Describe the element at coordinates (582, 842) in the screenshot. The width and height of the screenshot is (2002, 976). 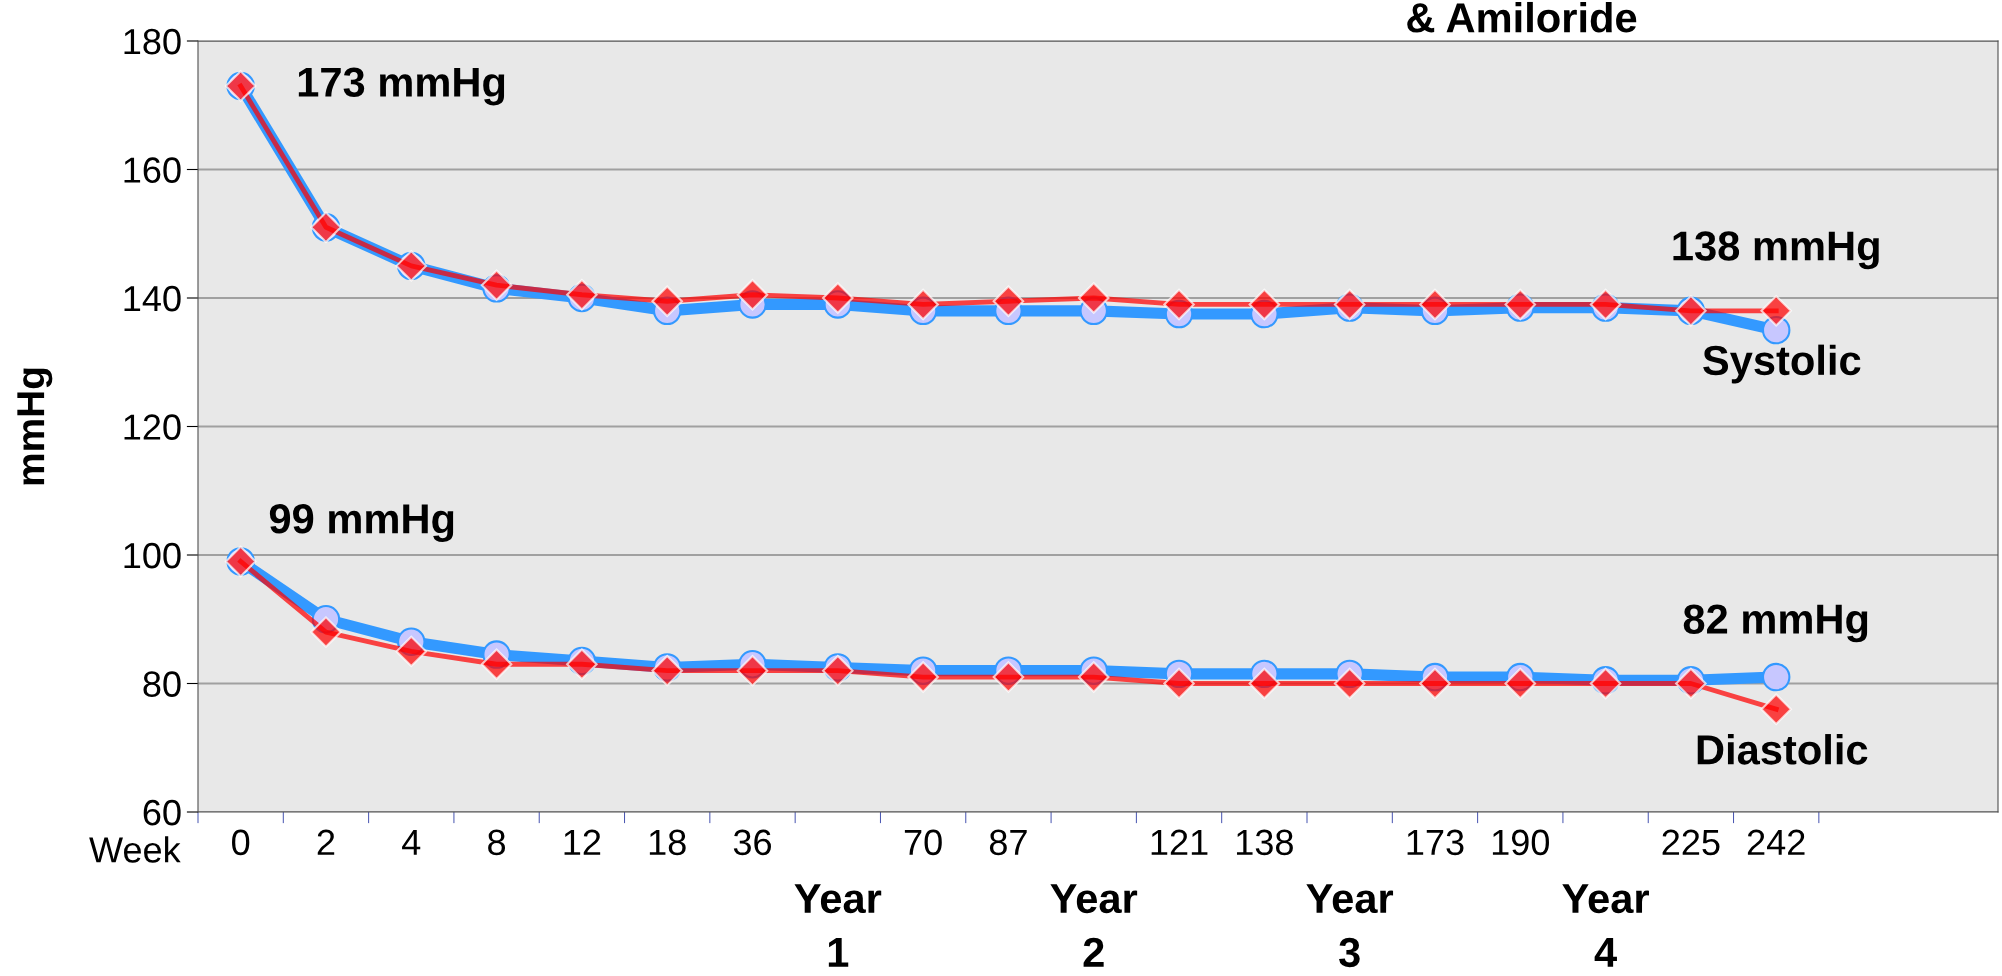
I see `x-tick-label: 12` at that location.